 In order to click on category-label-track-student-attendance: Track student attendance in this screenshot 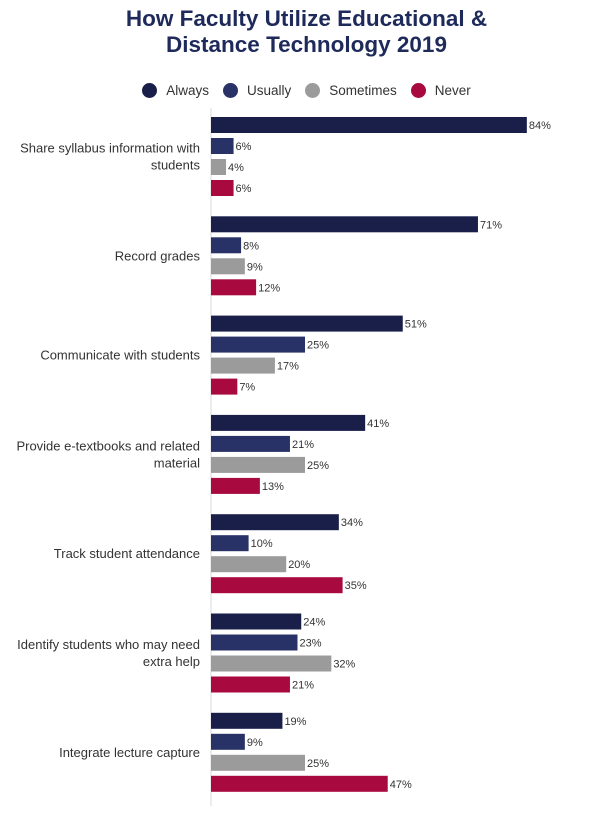, I will do `click(127, 553)`.